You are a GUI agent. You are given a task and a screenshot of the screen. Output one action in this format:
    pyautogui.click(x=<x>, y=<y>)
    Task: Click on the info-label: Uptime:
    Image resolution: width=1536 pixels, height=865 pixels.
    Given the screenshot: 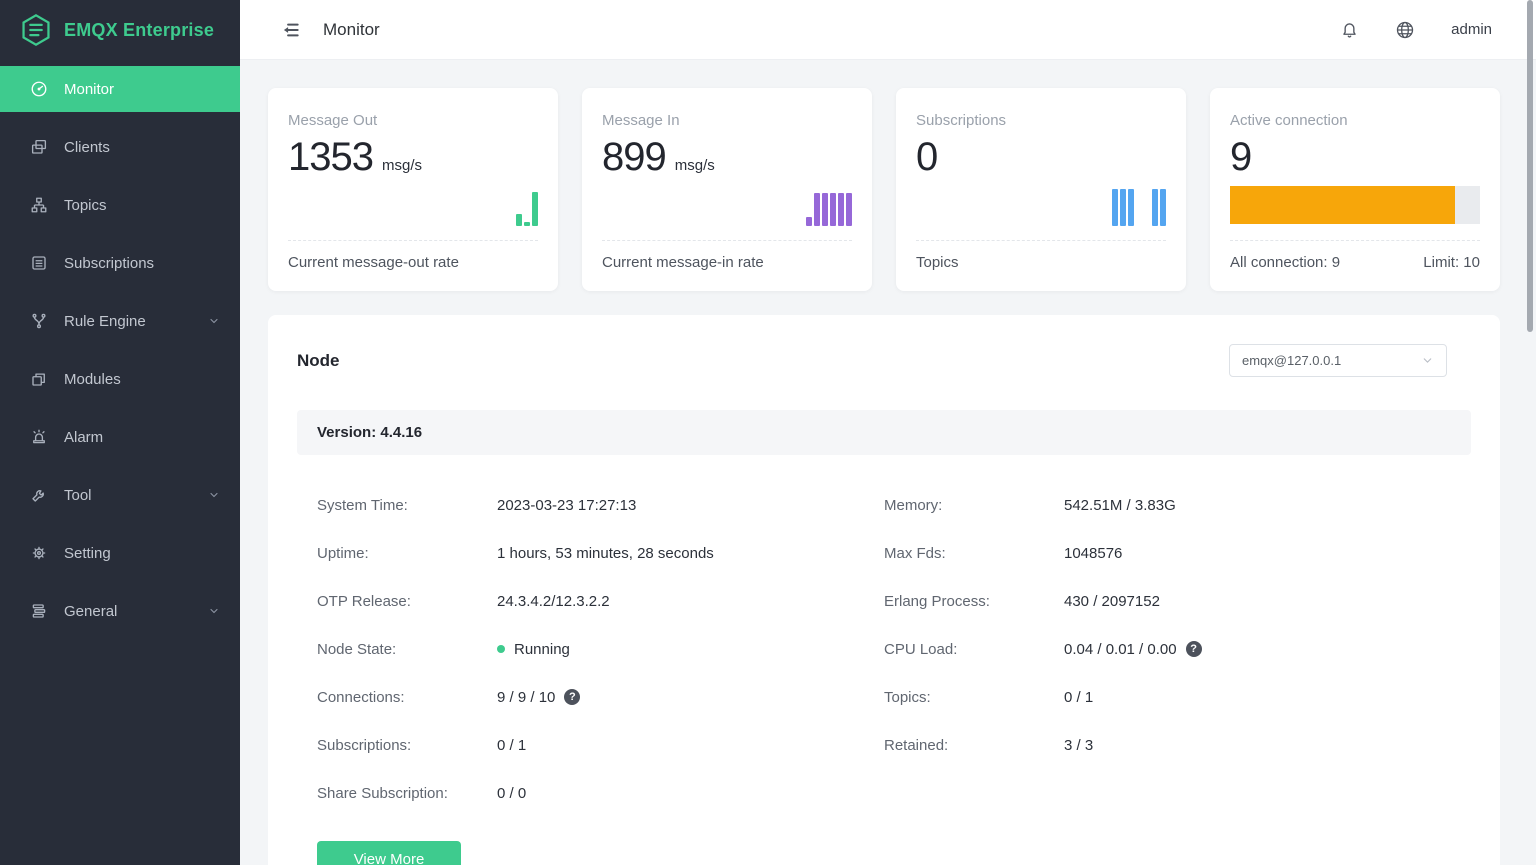 What is the action you would take?
    pyautogui.click(x=343, y=553)
    